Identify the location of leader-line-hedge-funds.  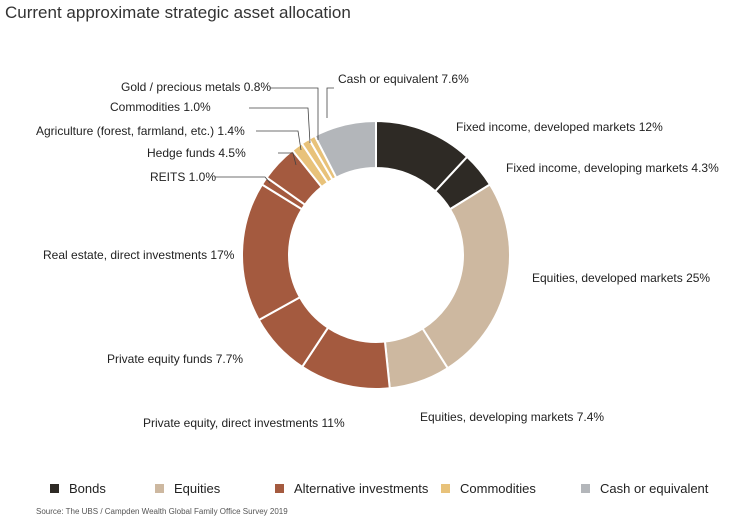
(287, 159).